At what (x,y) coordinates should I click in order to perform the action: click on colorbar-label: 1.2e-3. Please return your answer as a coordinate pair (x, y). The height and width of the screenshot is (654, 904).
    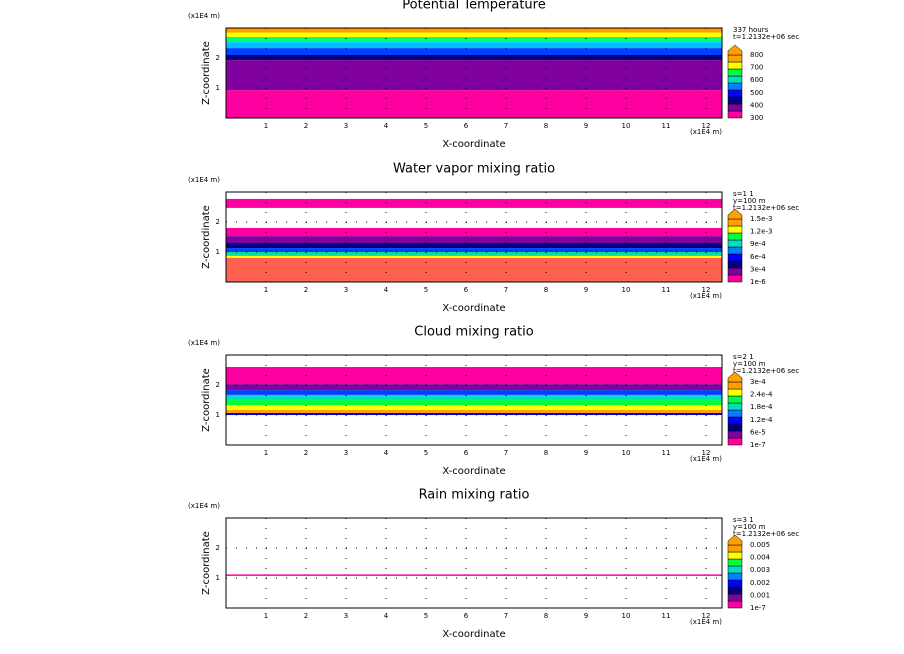
    Looking at the image, I should click on (761, 232).